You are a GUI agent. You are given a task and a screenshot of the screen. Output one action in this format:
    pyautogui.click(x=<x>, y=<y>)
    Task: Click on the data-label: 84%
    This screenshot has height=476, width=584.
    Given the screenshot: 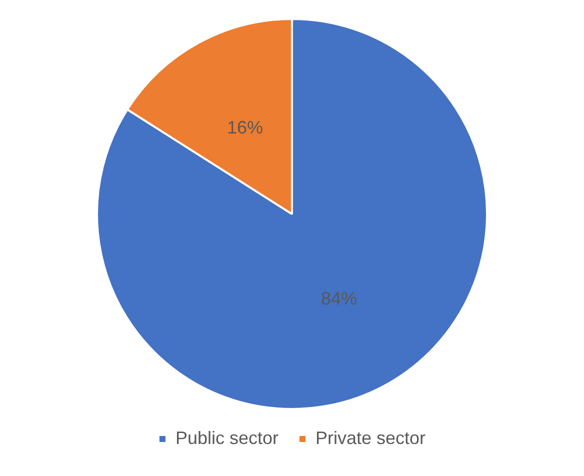 What is the action you would take?
    pyautogui.click(x=338, y=298)
    